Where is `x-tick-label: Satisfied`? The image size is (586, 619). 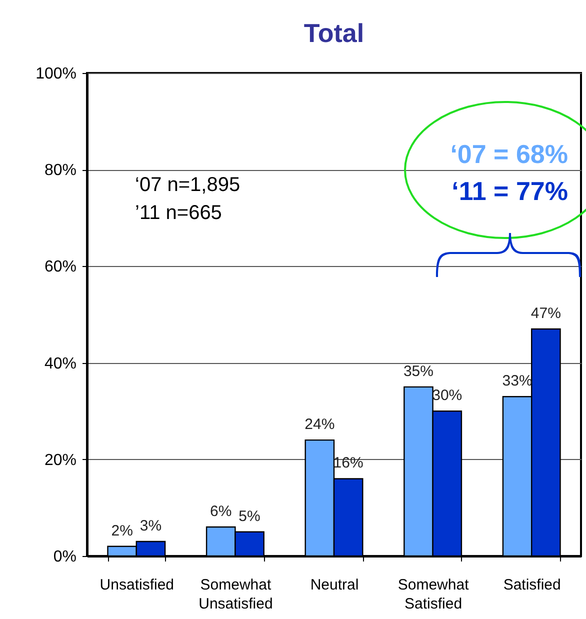 x-tick-label: Satisfied is located at coordinates (532, 585).